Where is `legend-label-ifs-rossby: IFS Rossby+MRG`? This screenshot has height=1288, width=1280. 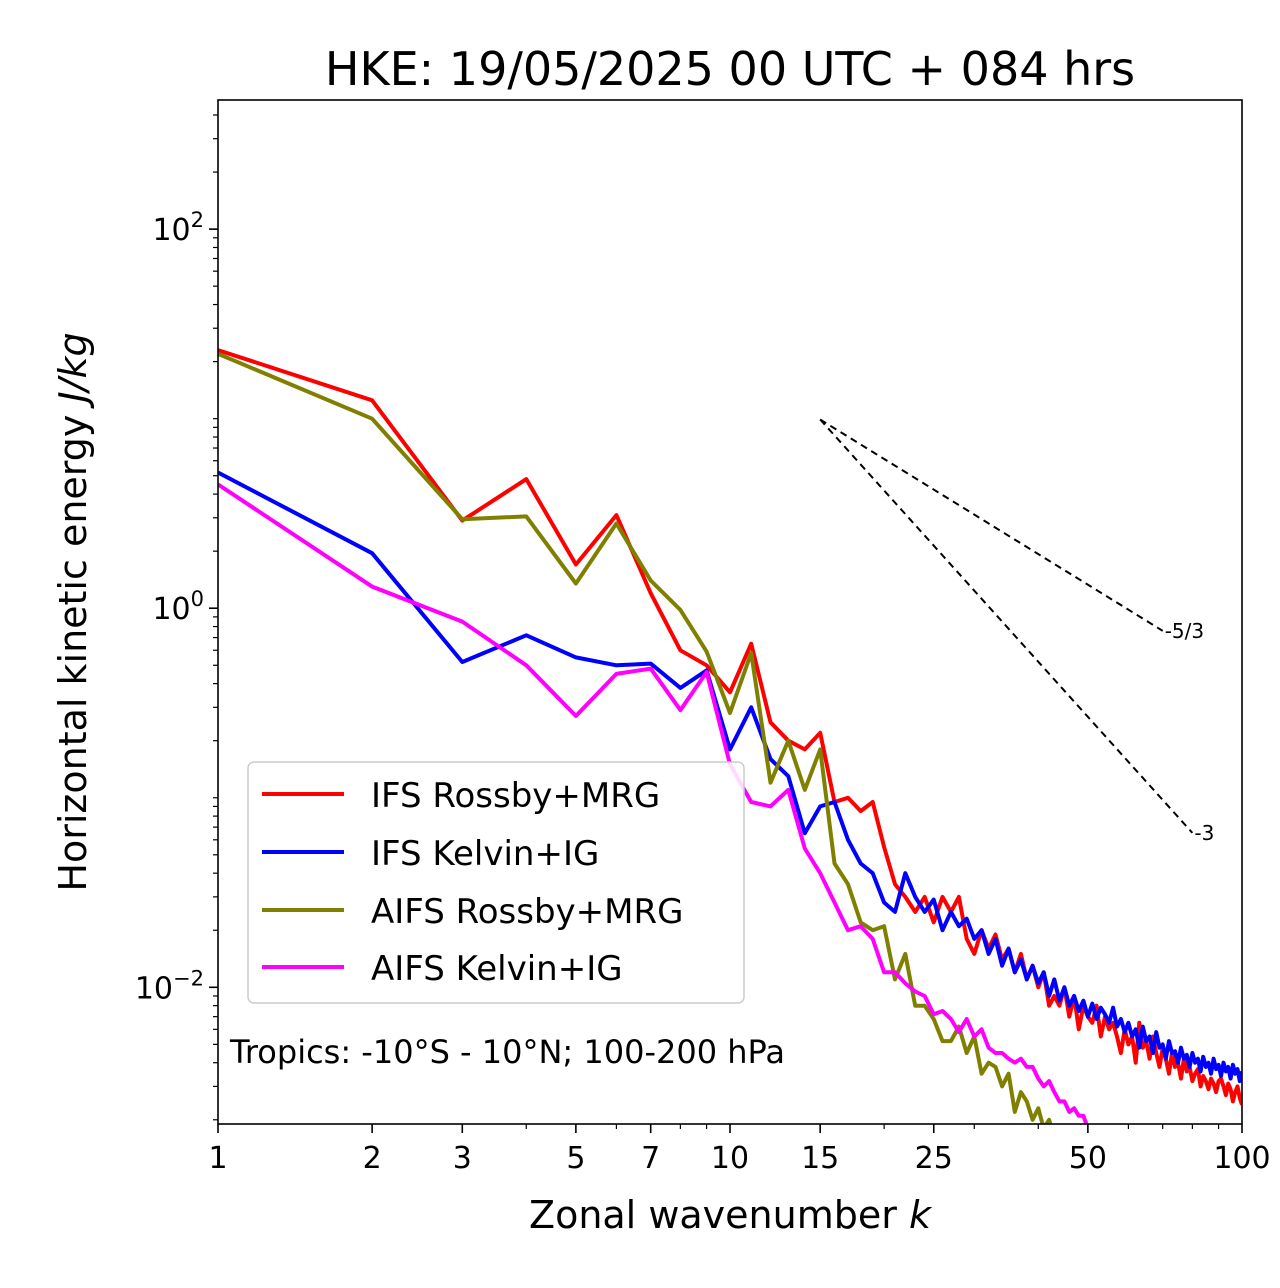 legend-label-ifs-rossby: IFS Rossby+MRG is located at coordinates (515, 796).